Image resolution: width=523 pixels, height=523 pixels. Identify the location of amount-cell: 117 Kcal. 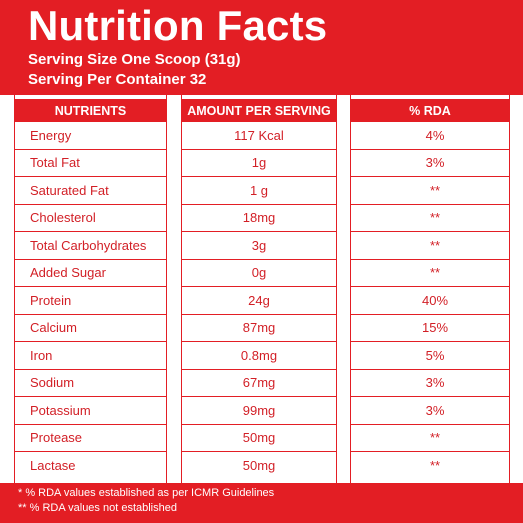
(259, 136).